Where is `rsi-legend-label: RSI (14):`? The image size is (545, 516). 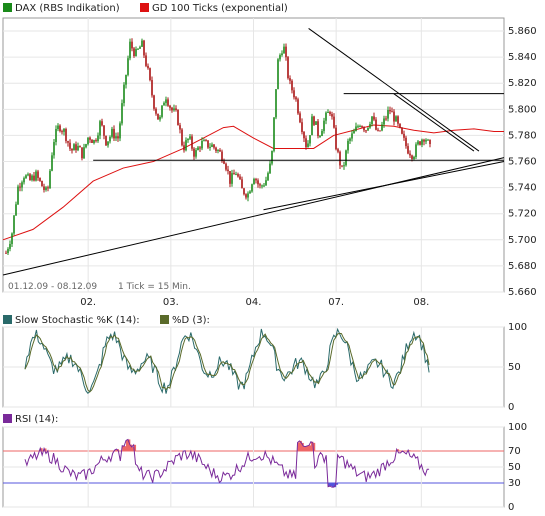
rsi-legend-label: RSI (14): is located at coordinates (36, 419).